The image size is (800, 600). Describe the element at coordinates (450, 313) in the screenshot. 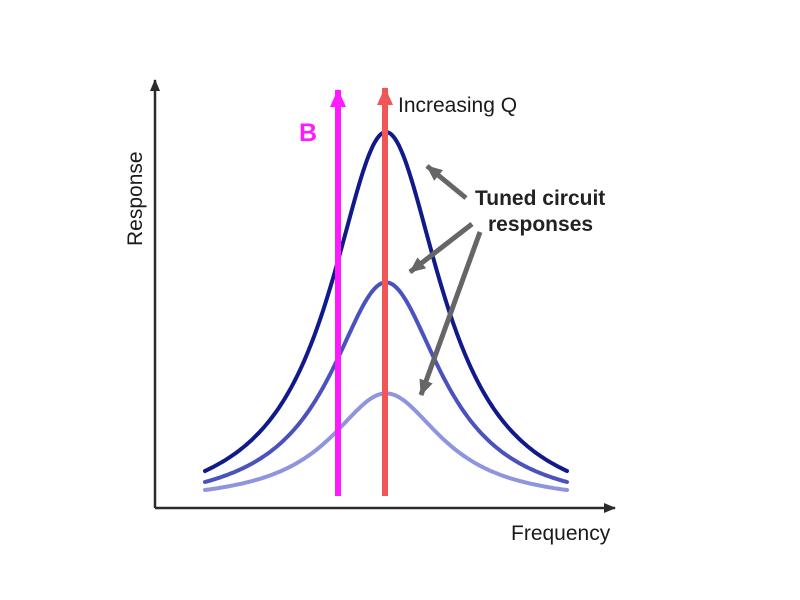

I see `pointer-arrow-low` at that location.